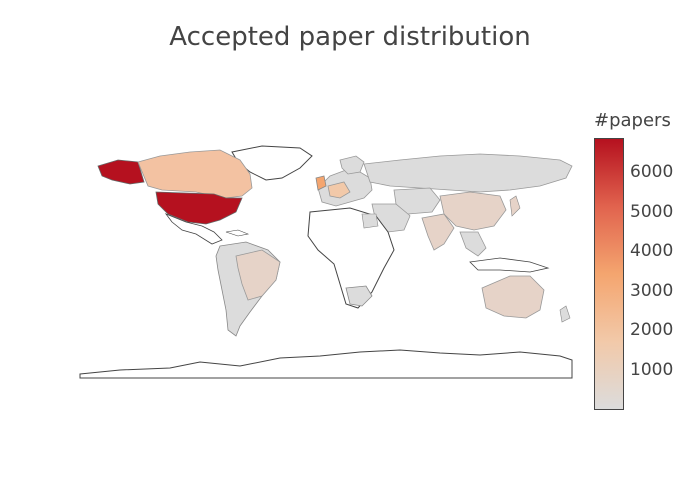 This screenshot has width=700, height=500. What do you see at coordinates (652, 251) in the screenshot?
I see `colorbar-tick: 4000` at bounding box center [652, 251].